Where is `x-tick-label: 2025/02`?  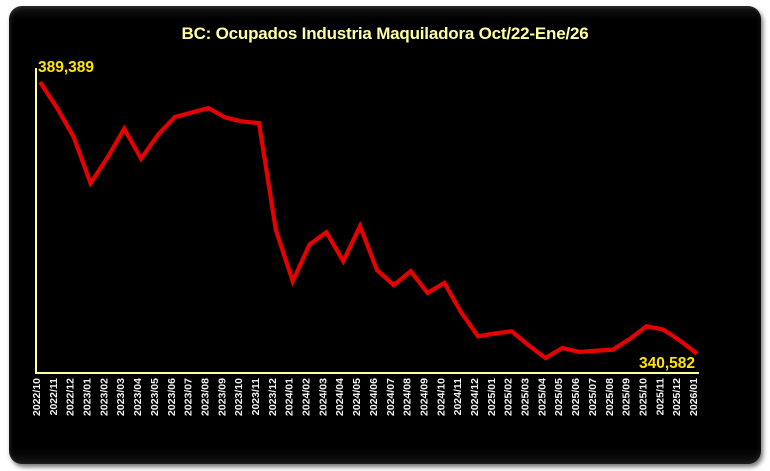 x-tick-label: 2025/02 is located at coordinates (509, 397).